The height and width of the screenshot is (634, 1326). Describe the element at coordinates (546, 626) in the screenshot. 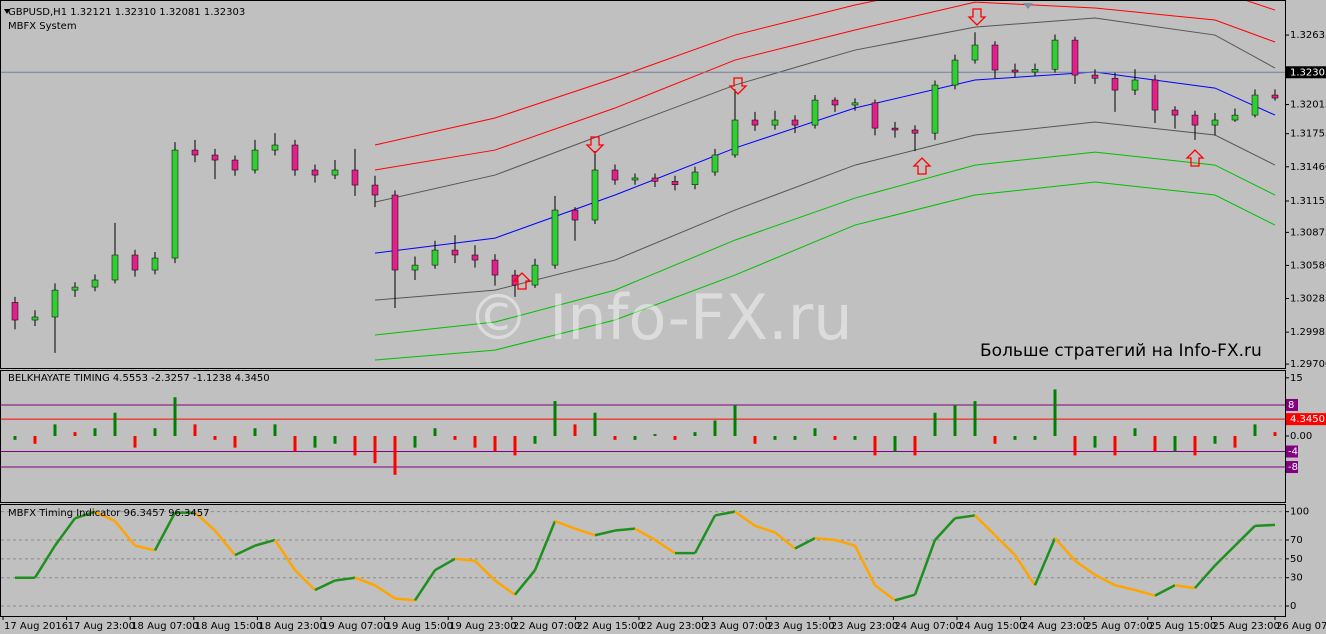

I see `x-tick-label: 22 Aug 07:00` at that location.